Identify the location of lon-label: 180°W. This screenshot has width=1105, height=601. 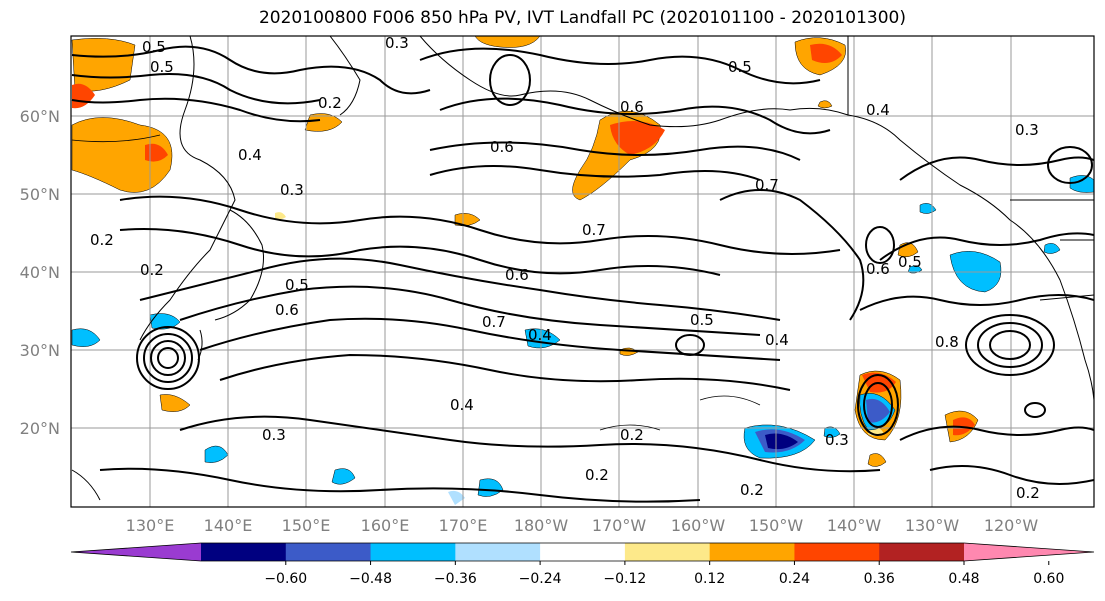
(541, 525).